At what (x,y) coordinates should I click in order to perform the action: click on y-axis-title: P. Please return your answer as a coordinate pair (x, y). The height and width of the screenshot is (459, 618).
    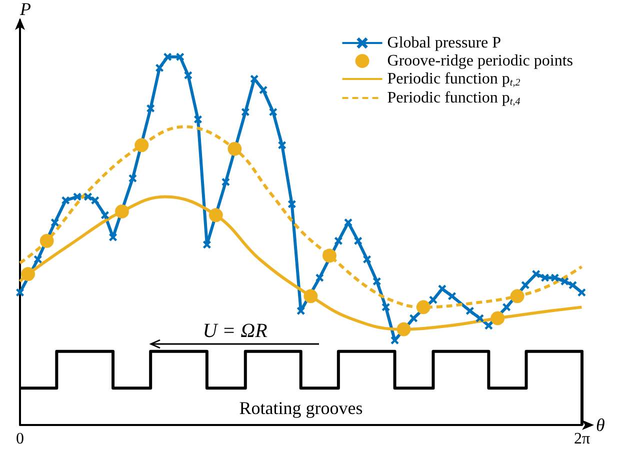
    Looking at the image, I should click on (25, 9).